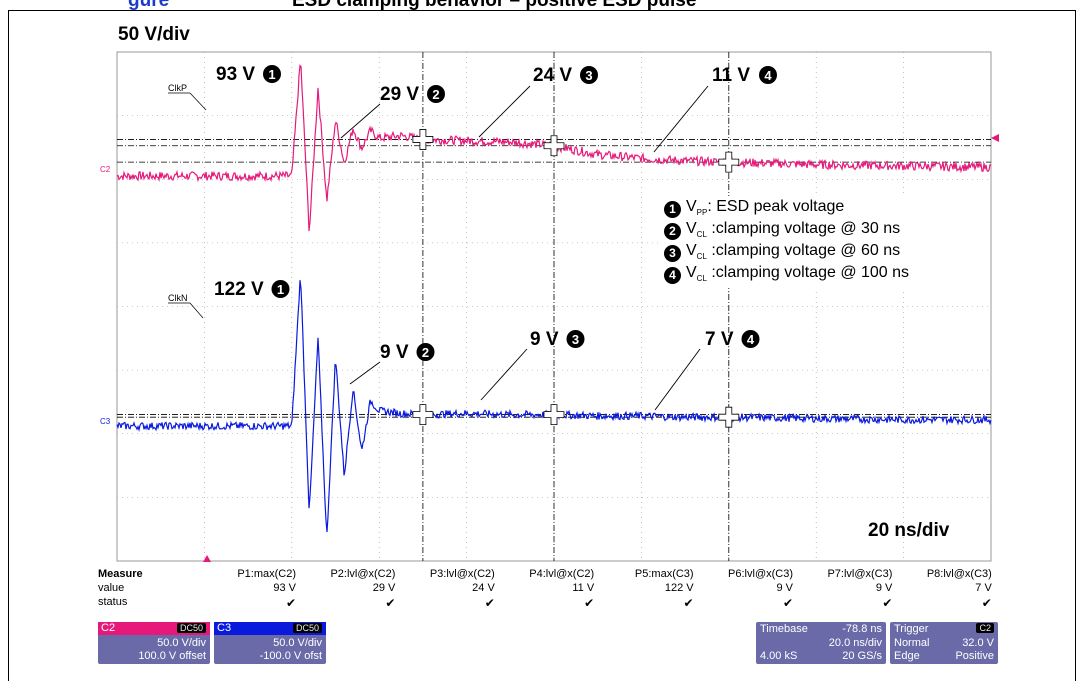  I want to click on c2-offset: 100.0 V offset, so click(172, 656).